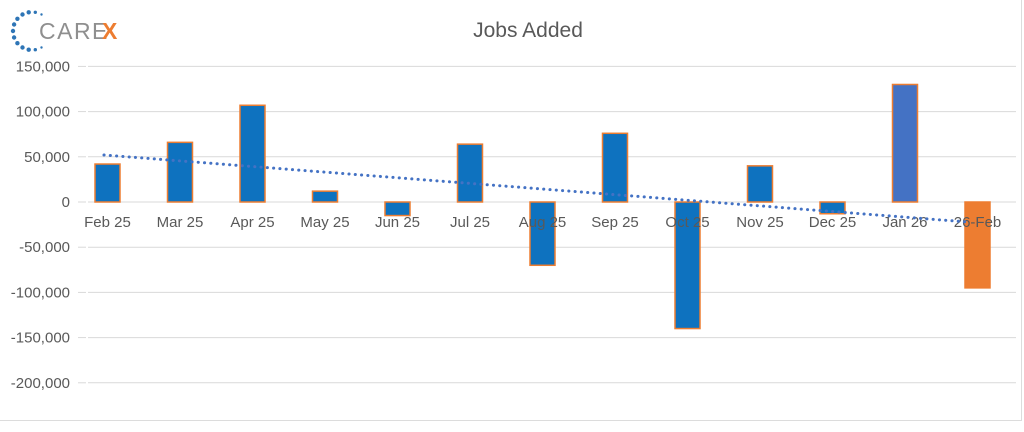 The width and height of the screenshot is (1024, 432). What do you see at coordinates (978, 222) in the screenshot?
I see `x-axis-label: 26-Feb` at bounding box center [978, 222].